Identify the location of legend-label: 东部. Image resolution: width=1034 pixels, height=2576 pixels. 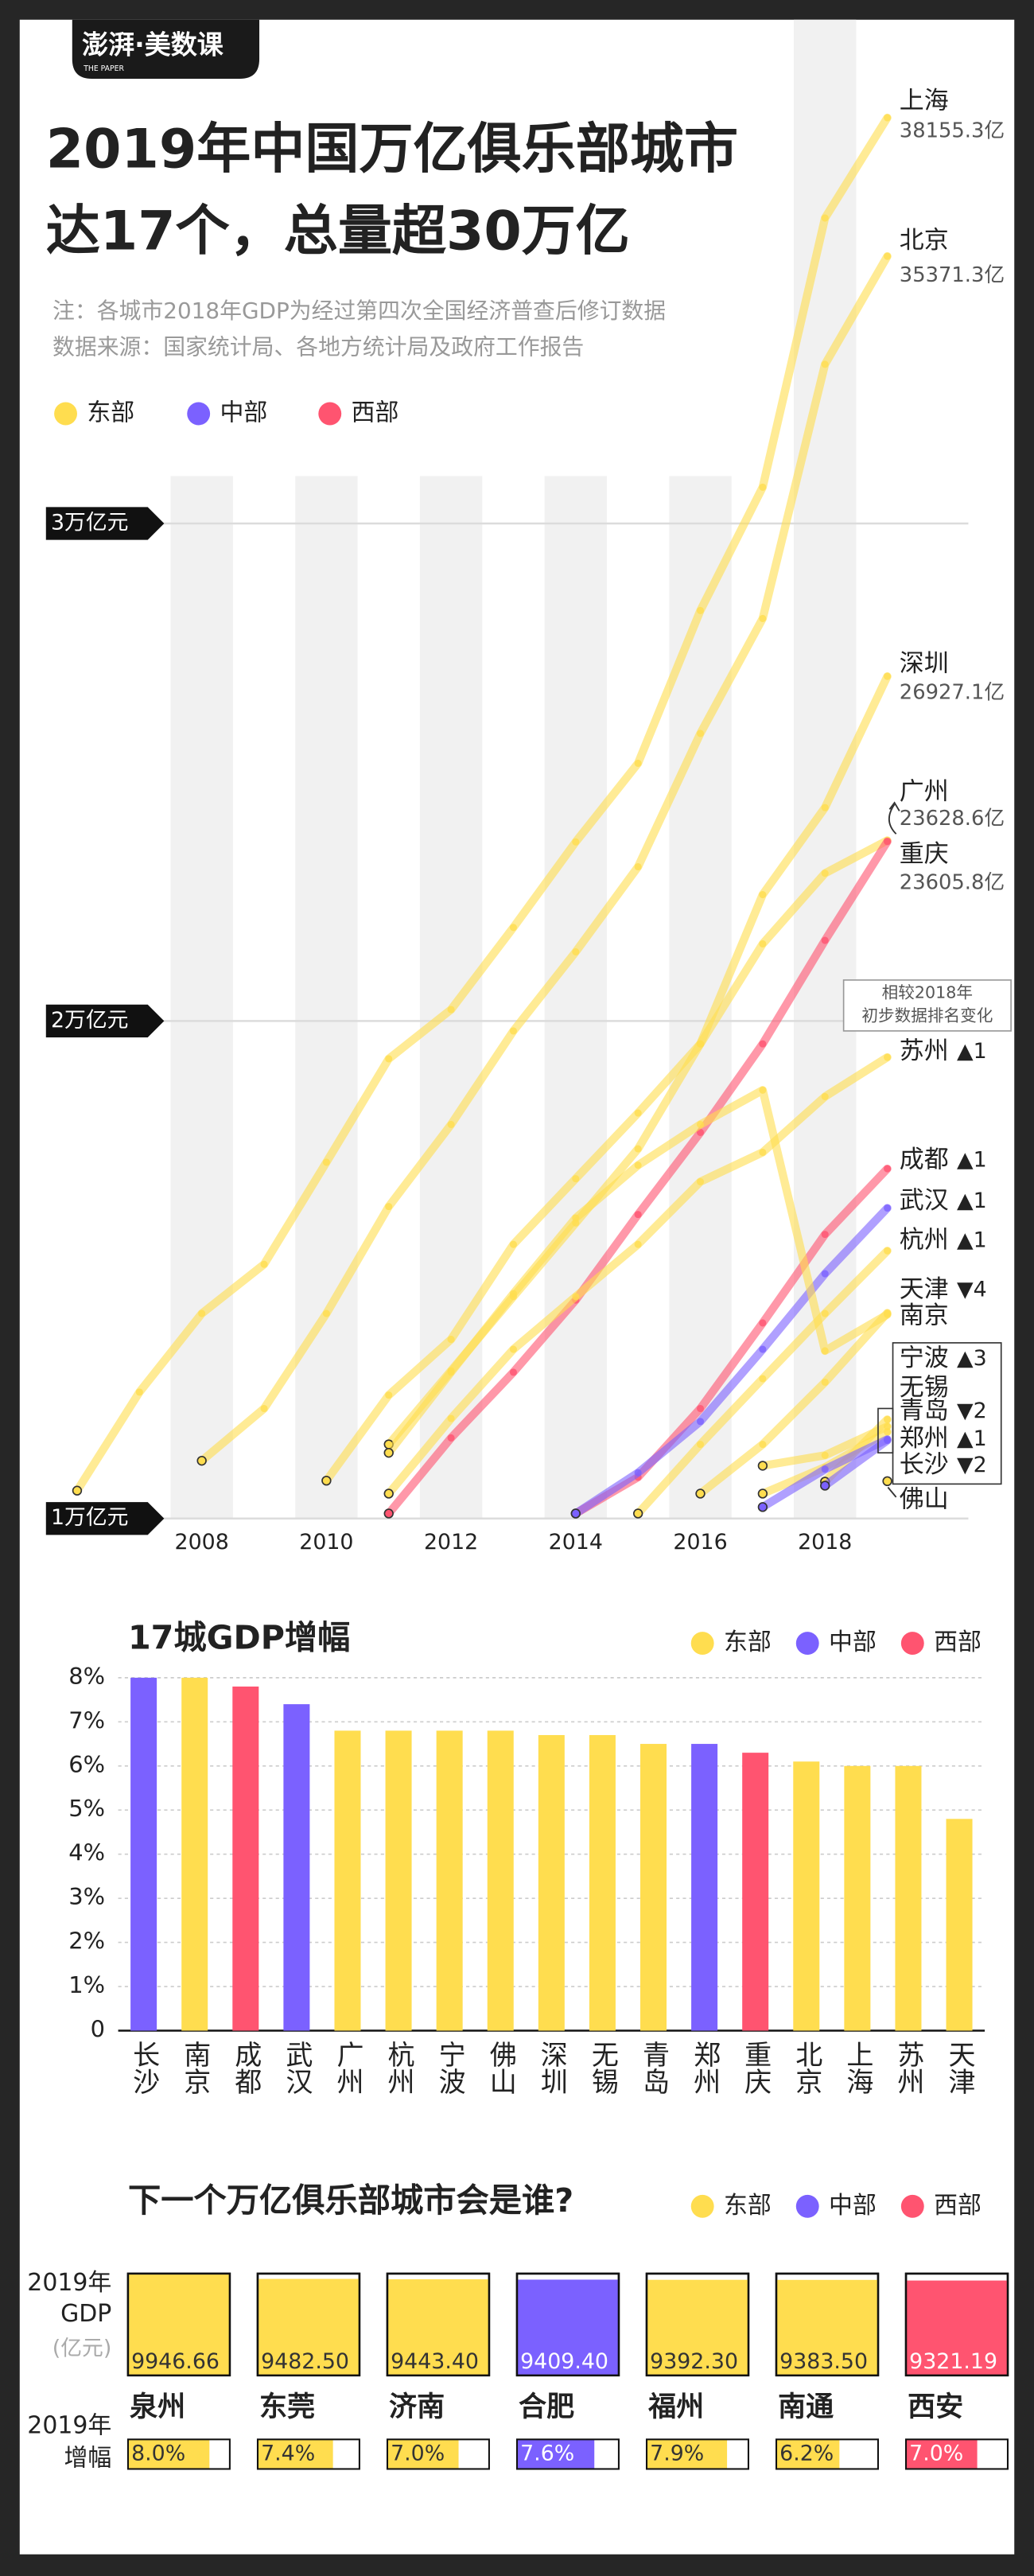
(110, 413).